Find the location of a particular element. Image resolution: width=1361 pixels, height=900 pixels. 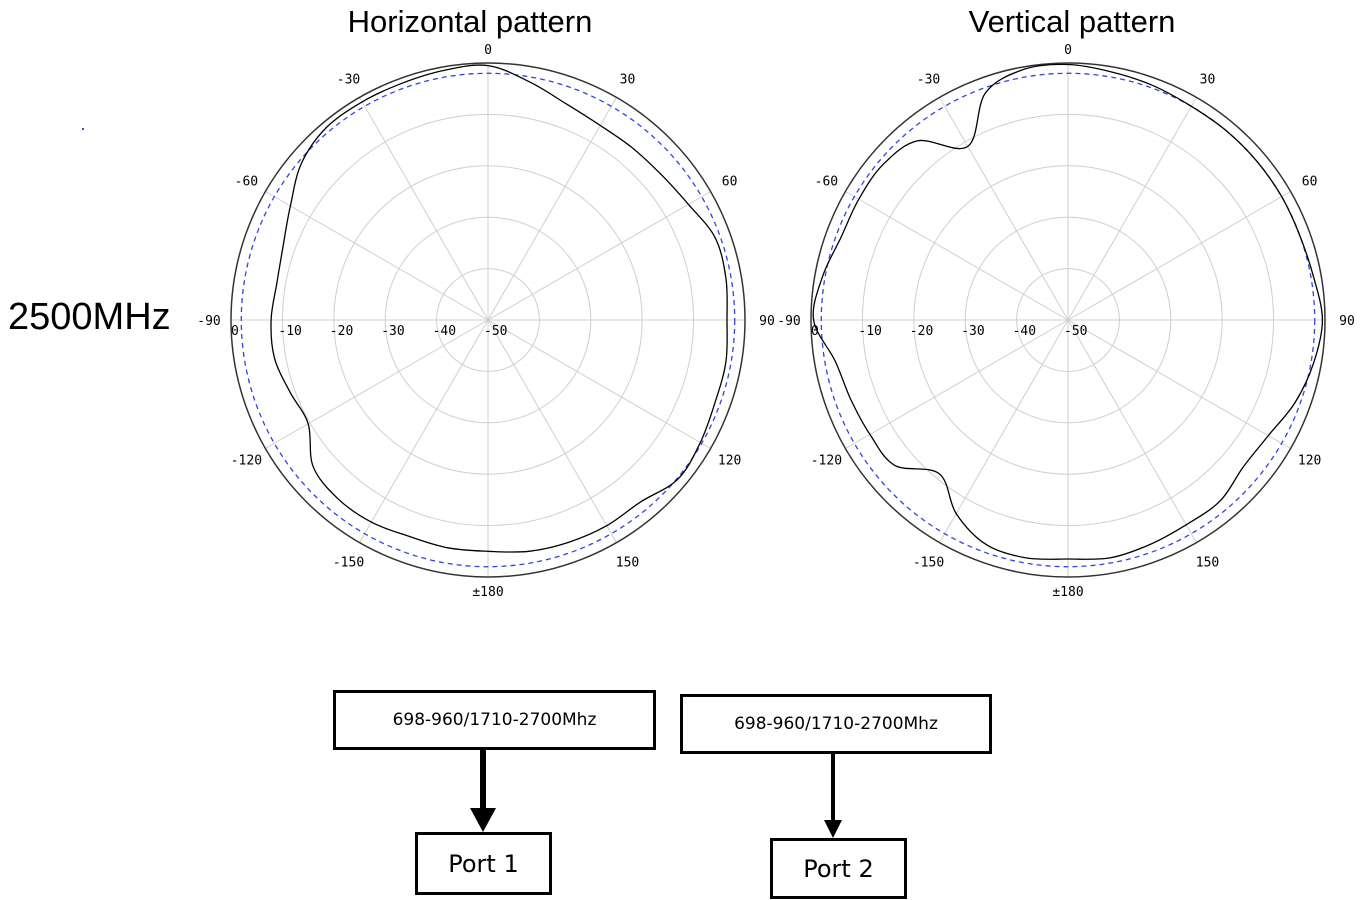

horizontal-angle-label: 30 is located at coordinates (628, 79).